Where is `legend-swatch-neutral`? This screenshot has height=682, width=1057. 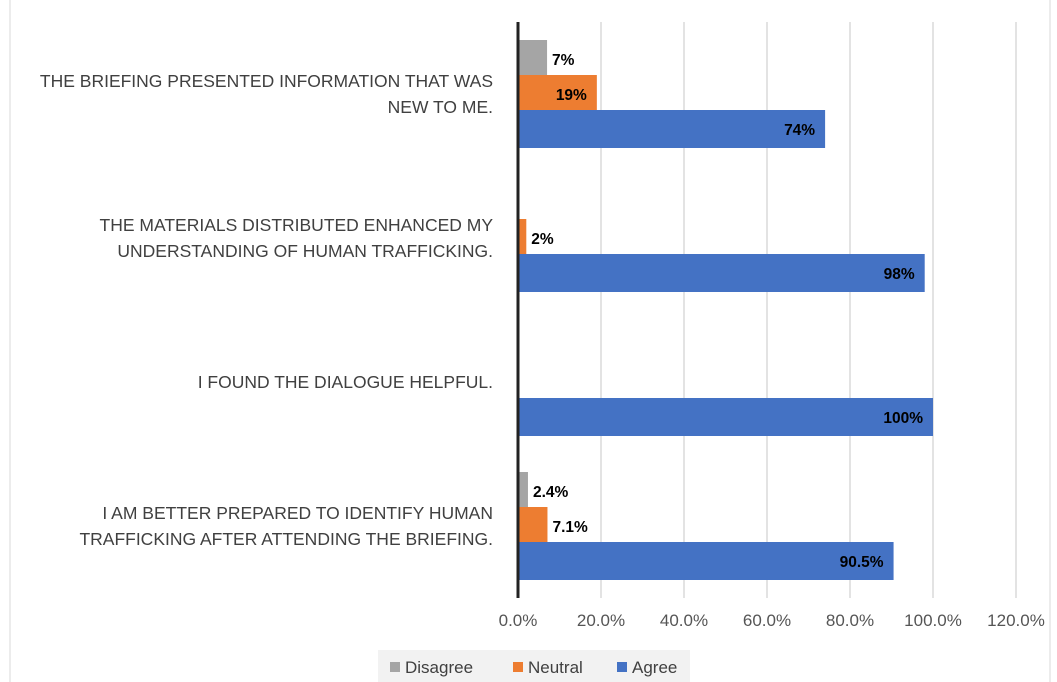 legend-swatch-neutral is located at coordinates (518, 667).